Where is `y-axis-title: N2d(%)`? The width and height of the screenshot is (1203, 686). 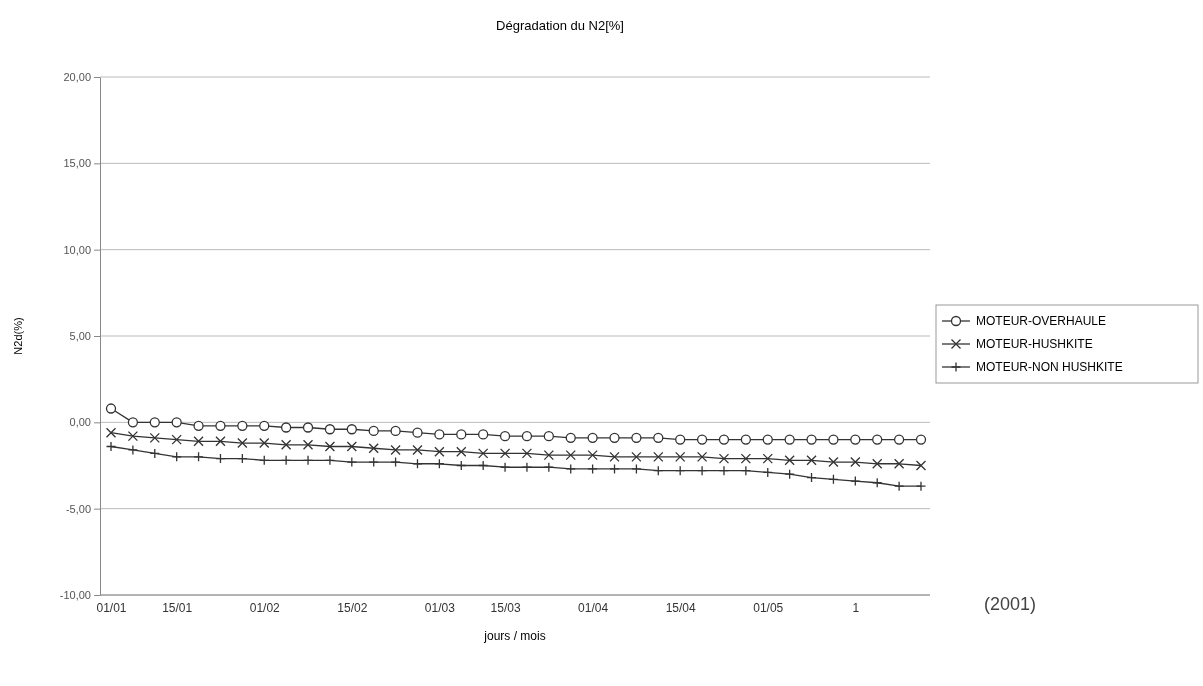
y-axis-title: N2d(%) is located at coordinates (18, 336).